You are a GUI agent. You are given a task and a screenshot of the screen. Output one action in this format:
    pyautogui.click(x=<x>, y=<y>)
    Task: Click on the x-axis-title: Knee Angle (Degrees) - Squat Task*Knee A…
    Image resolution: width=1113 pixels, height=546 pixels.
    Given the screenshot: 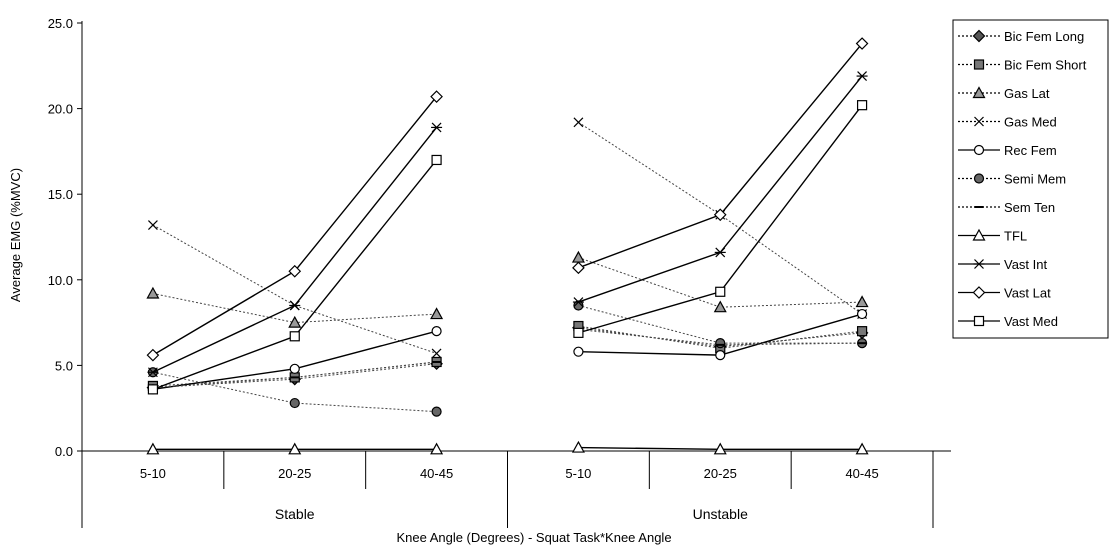 What is the action you would take?
    pyautogui.click(x=533, y=537)
    